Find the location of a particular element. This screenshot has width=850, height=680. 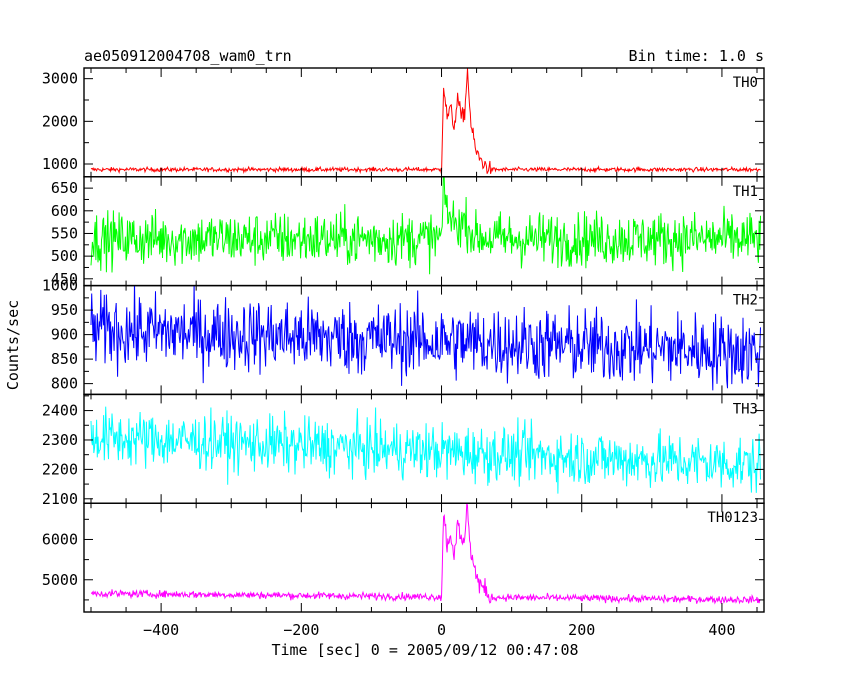

y-tick-label: 2000 is located at coordinates (60, 121).